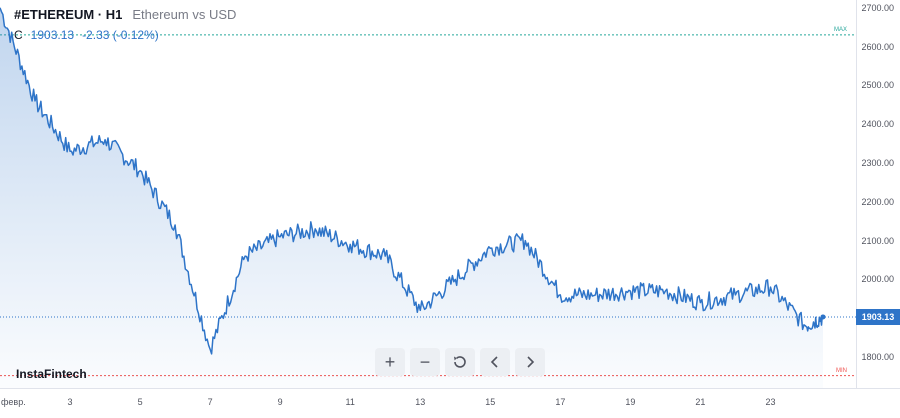 The height and width of the screenshot is (418, 900). What do you see at coordinates (13, 402) in the screenshot?
I see `x-tick-label: февр.` at bounding box center [13, 402].